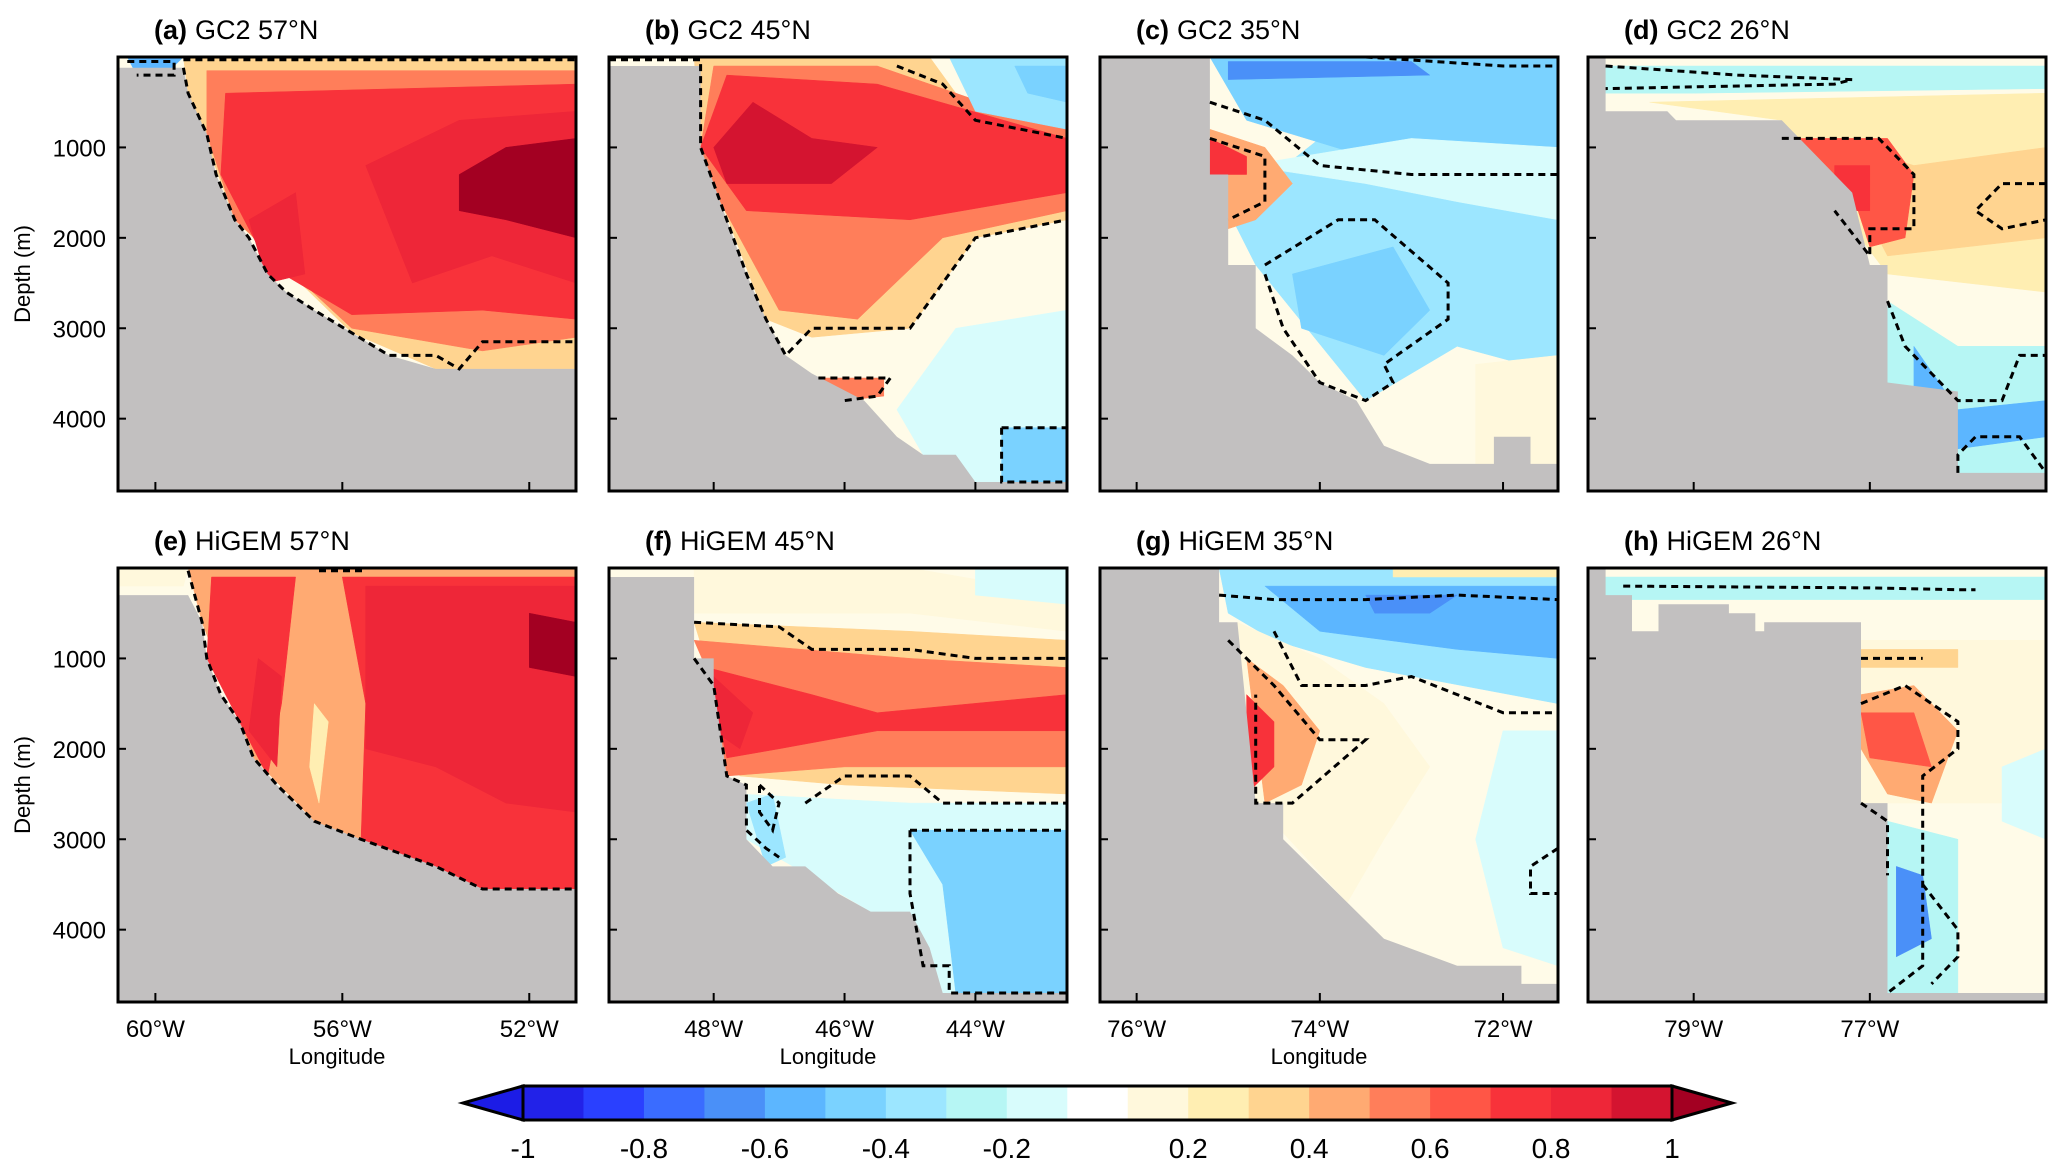 This screenshot has height=1174, width=2067. Describe the element at coordinates (740, 541) in the screenshot. I see `panel-title: (f) HiGEM 45°N` at that location.